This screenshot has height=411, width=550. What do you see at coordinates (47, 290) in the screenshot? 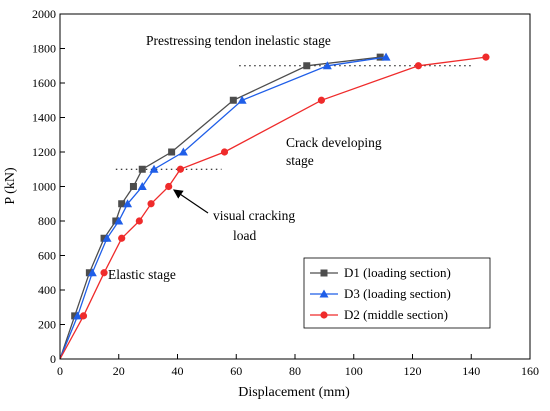
I see `y-tick-label: 400` at bounding box center [47, 290].